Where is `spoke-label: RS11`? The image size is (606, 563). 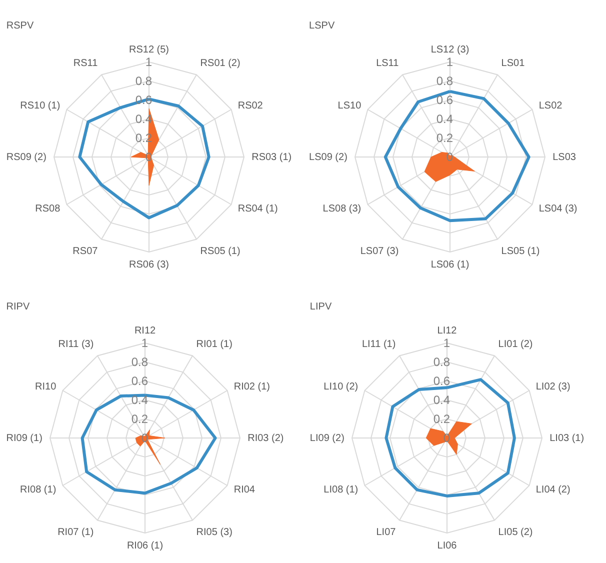 spoke-label: RS11 is located at coordinates (85, 64).